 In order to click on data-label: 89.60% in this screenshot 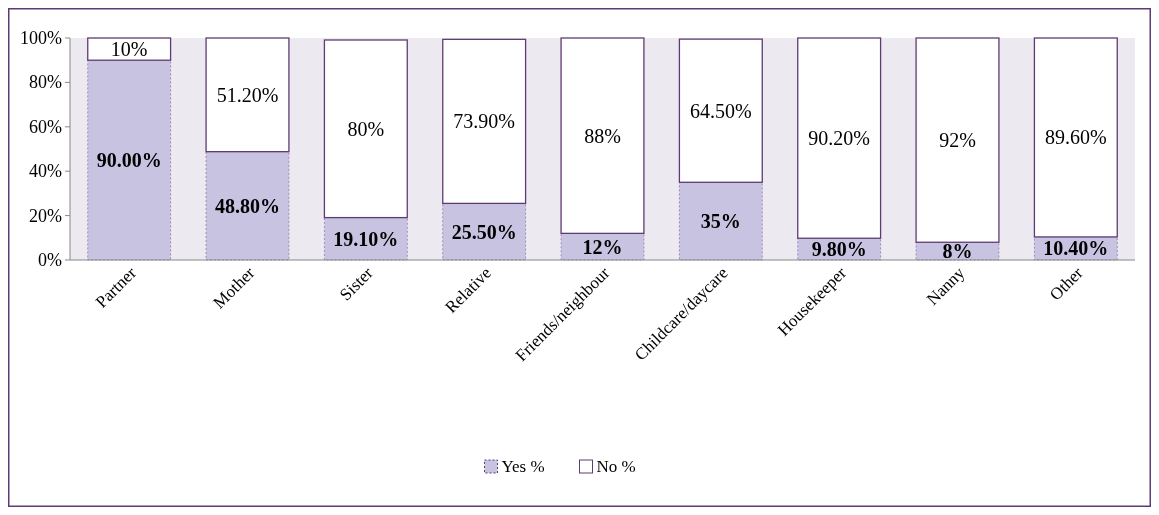, I will do `click(1076, 137)`.